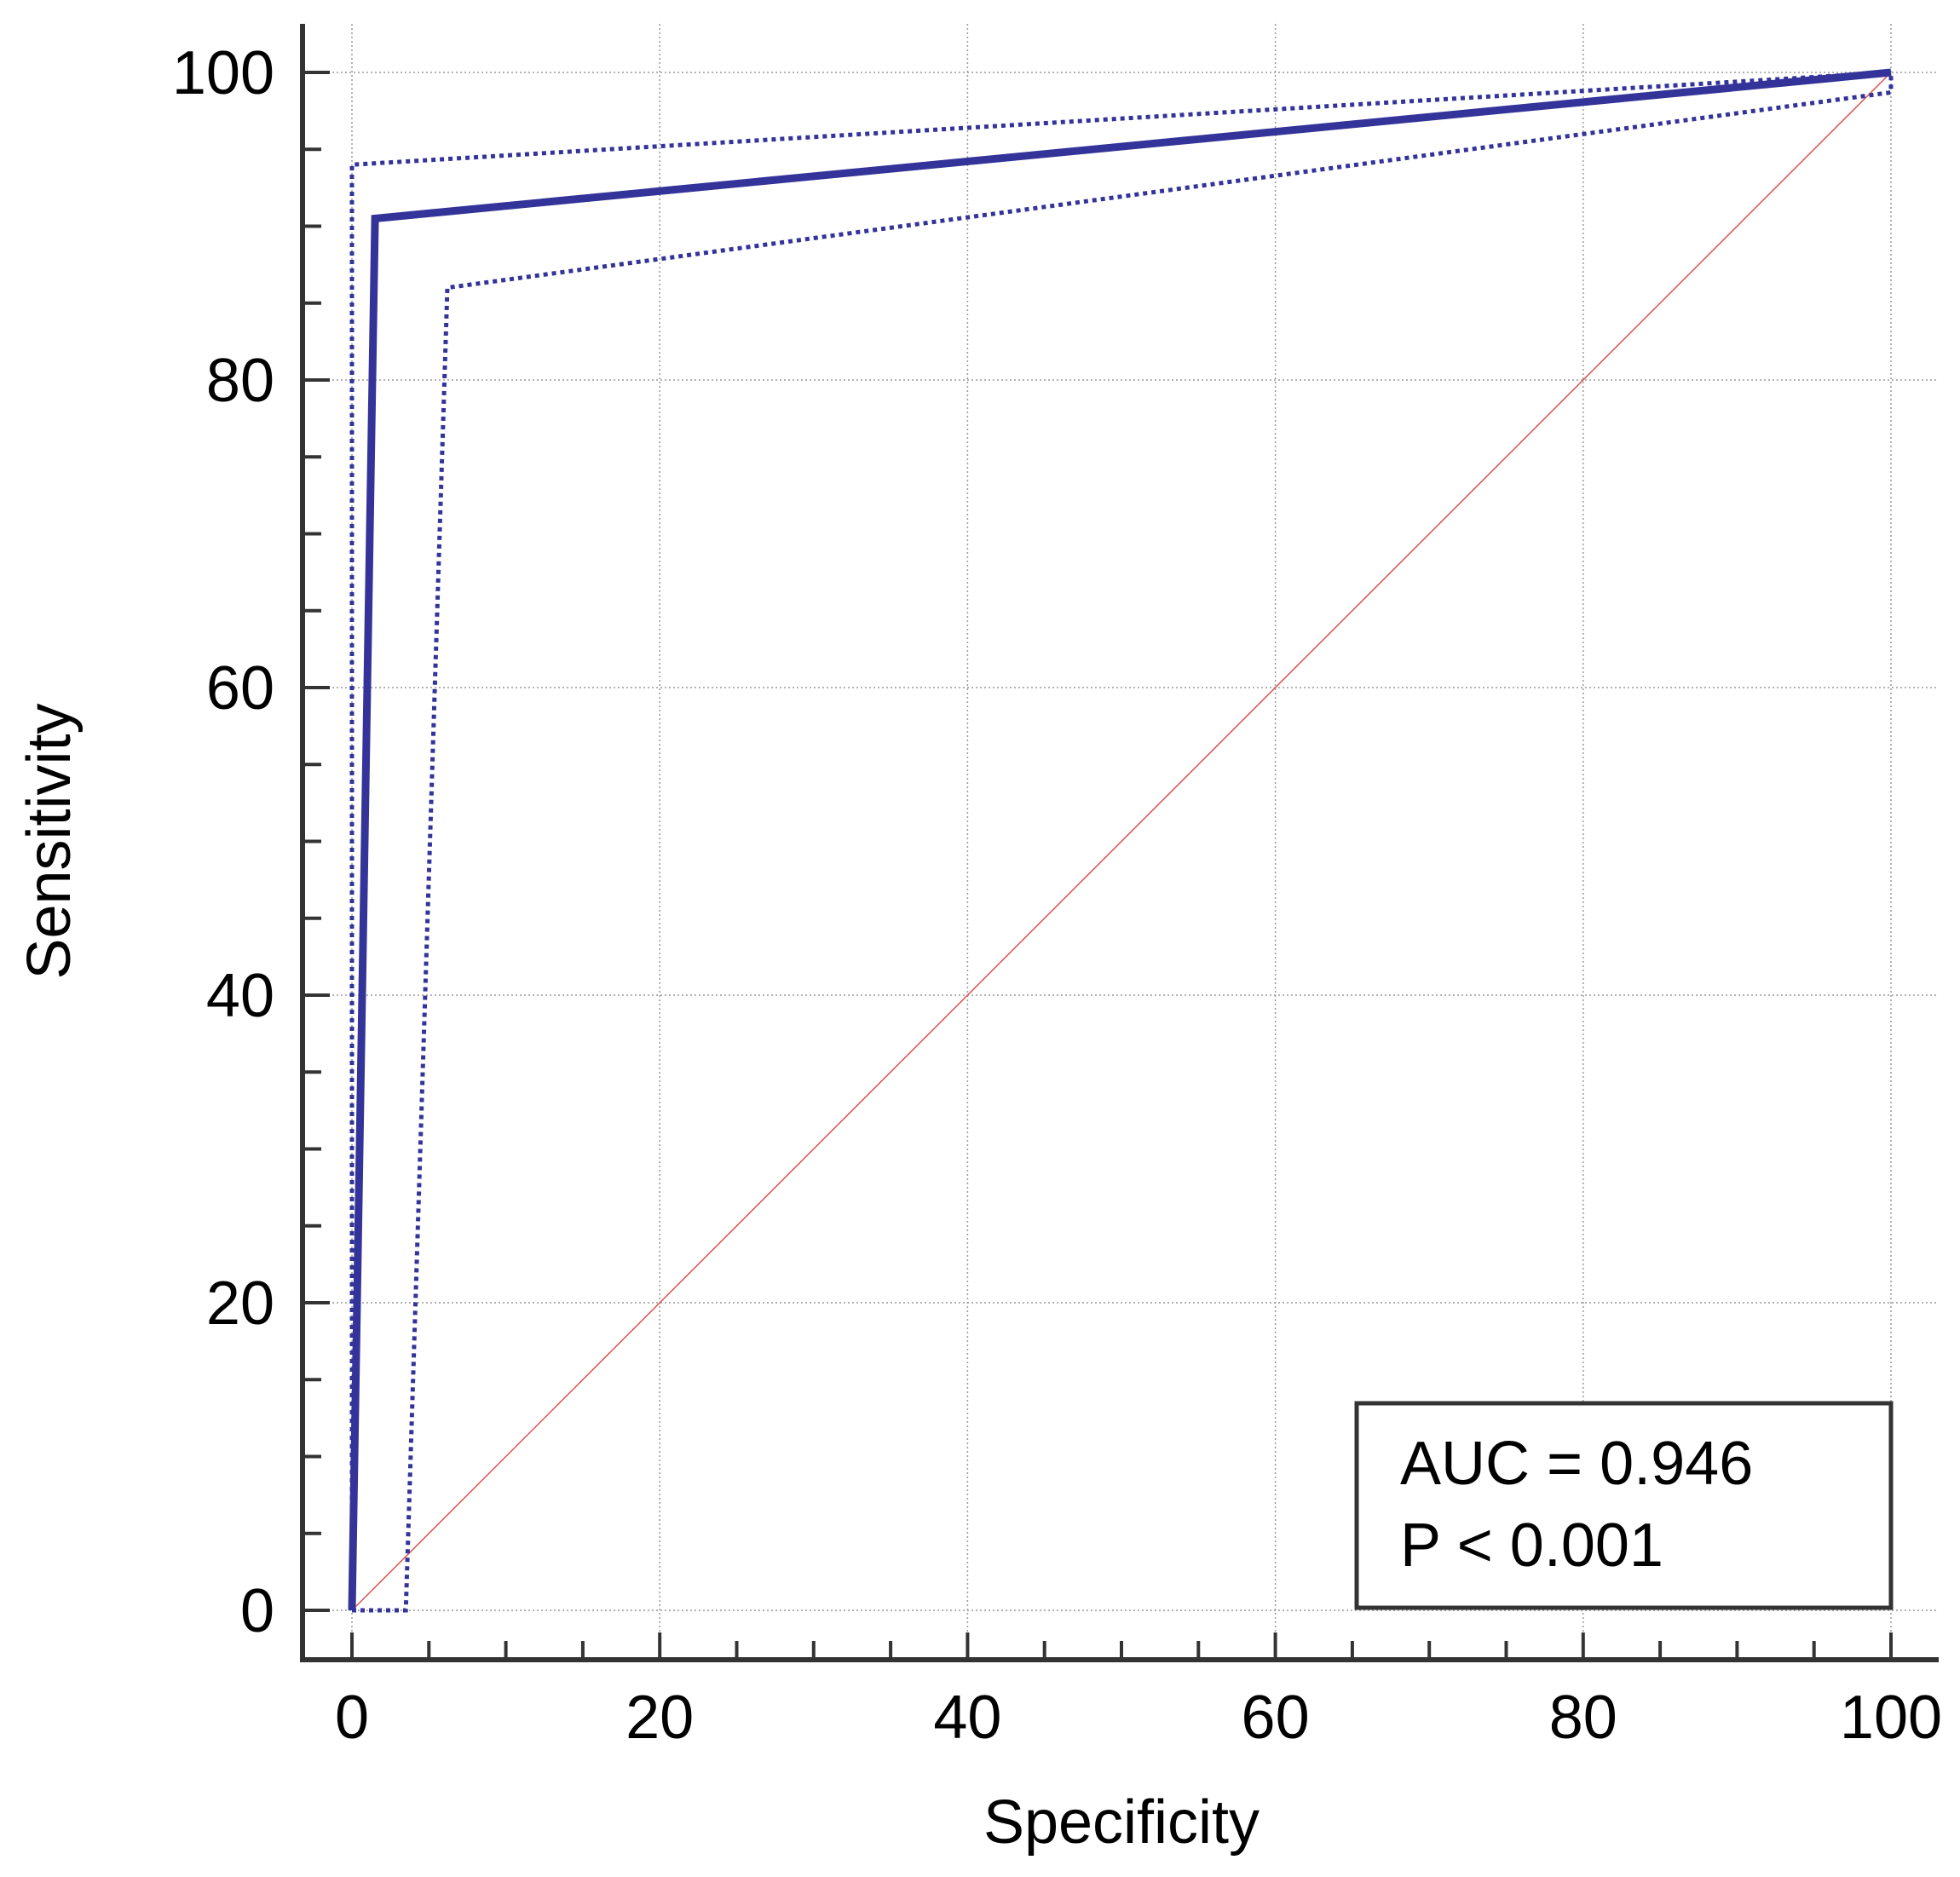 This screenshot has height=1877, width=1960. What do you see at coordinates (1531, 1545) in the screenshot?
I see `p-value-text: P < 0.001` at bounding box center [1531, 1545].